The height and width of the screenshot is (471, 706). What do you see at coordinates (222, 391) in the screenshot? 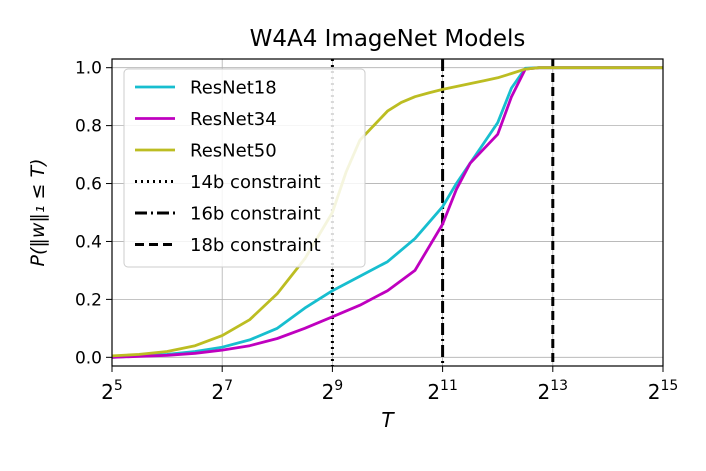
I see `x-tick-label: 27` at bounding box center [222, 391].